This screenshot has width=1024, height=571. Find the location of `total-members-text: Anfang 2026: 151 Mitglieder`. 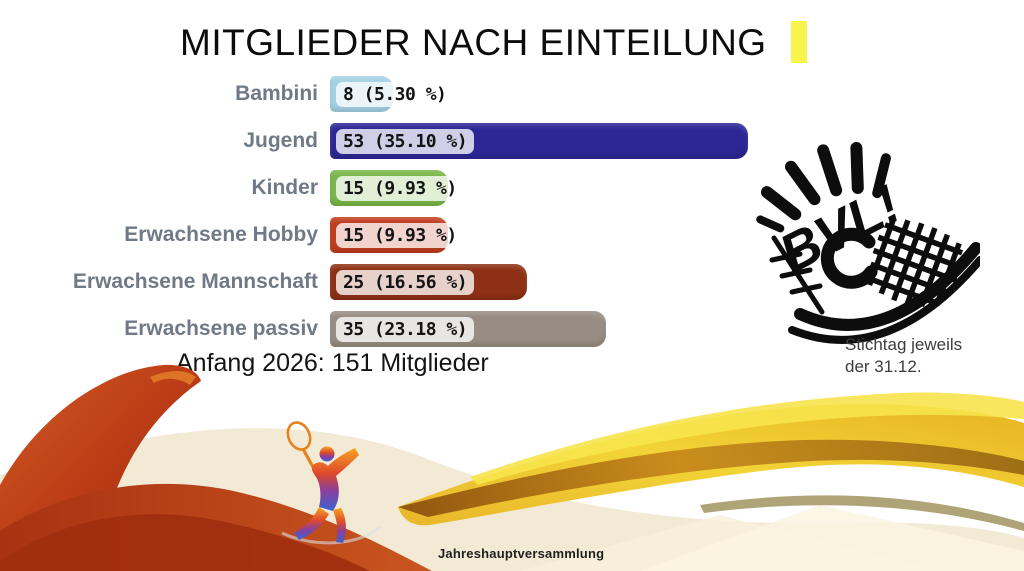

total-members-text: Anfang 2026: 151 Mitglieder is located at coordinates (332, 363).